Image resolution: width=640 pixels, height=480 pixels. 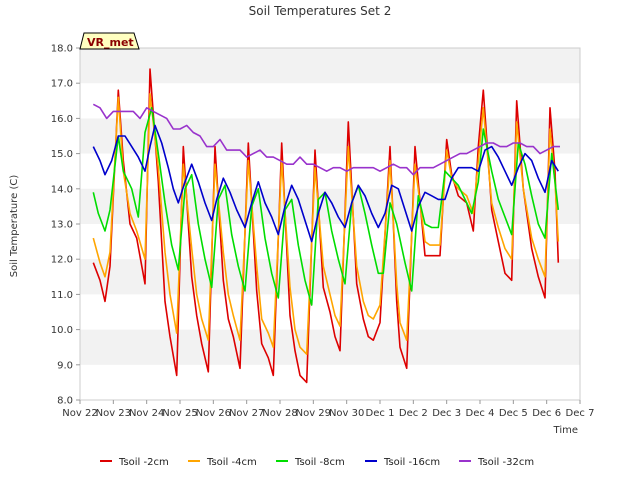 I want to click on legend-label: Tsoil -4cm, so click(x=231, y=462).